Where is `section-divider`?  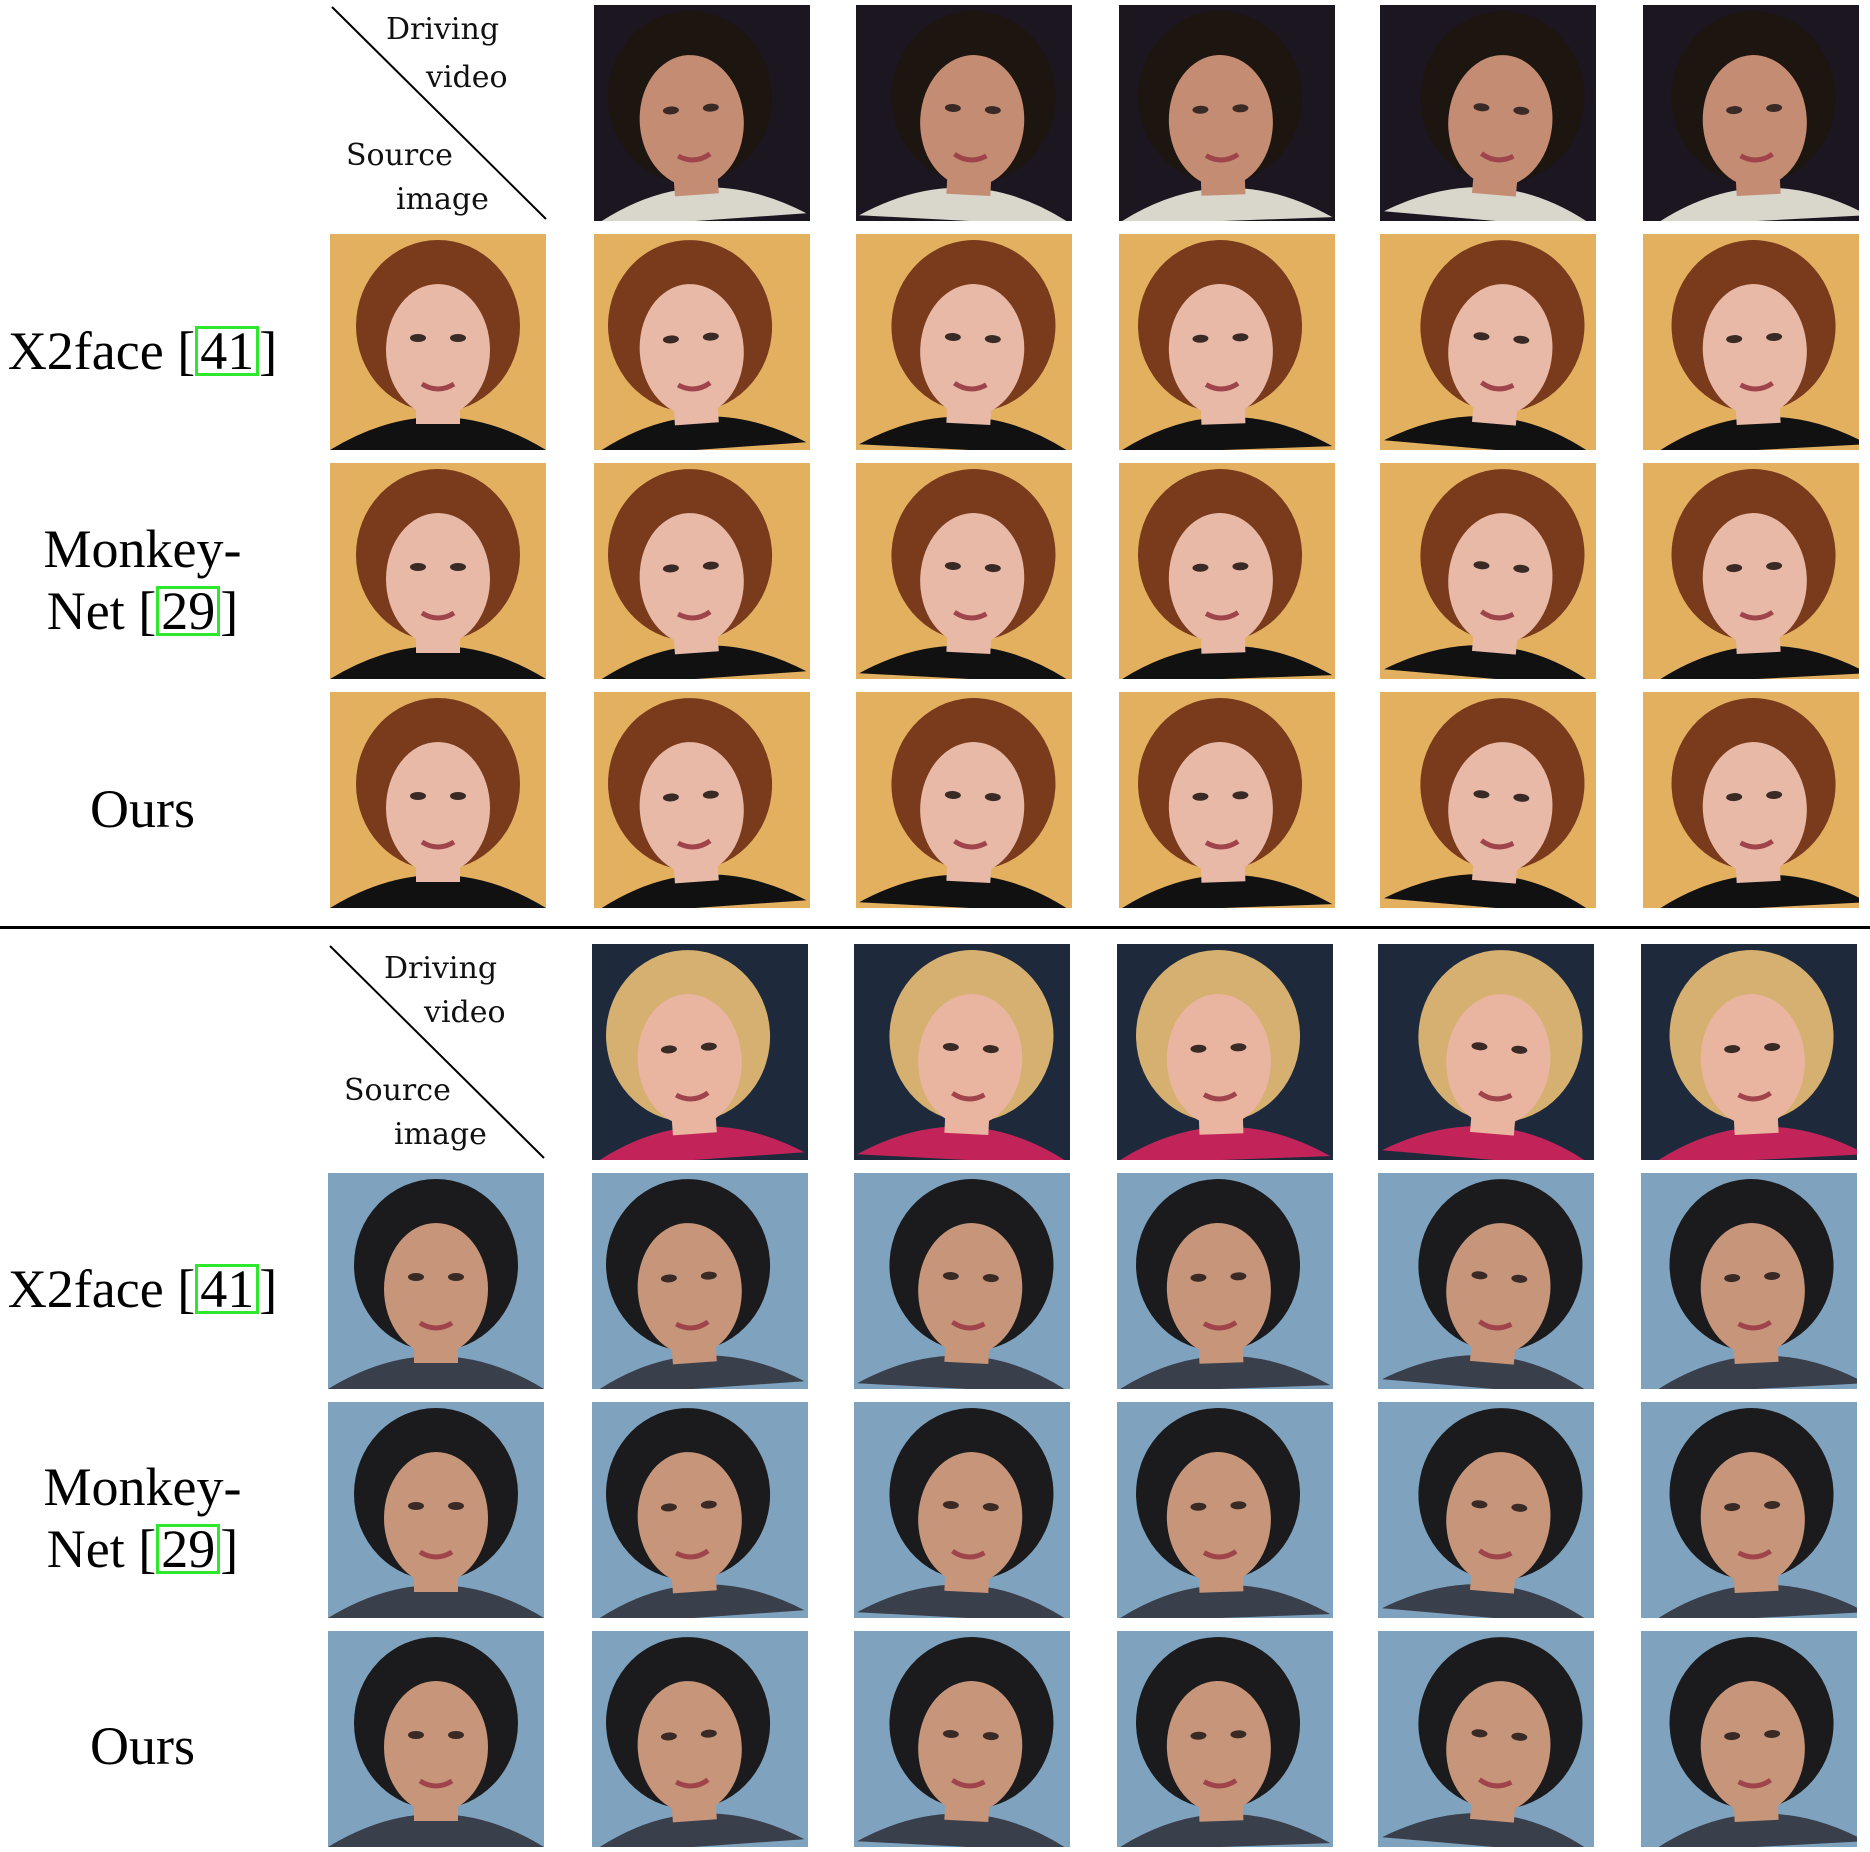 section-divider is located at coordinates (935, 927).